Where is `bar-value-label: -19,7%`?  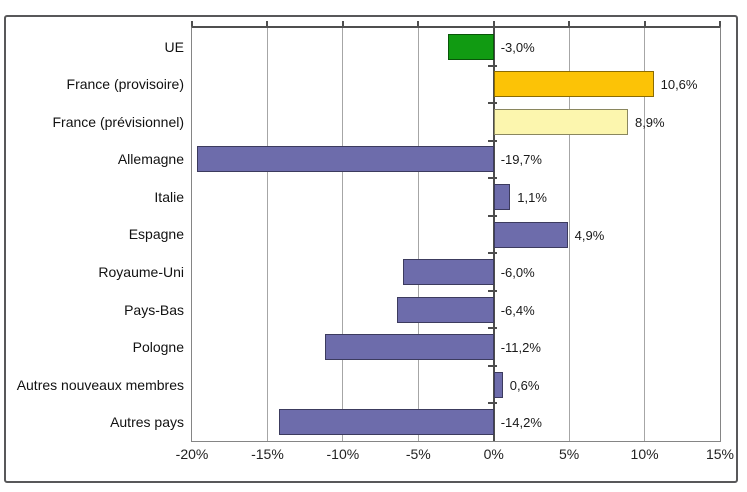
bar-value-label: -19,7% is located at coordinates (521, 160).